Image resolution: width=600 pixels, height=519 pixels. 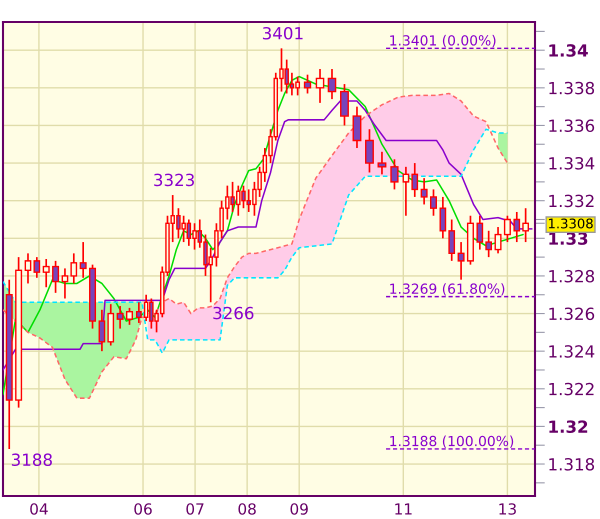 I want to click on y-tick-label: 1.34, so click(x=568, y=50).